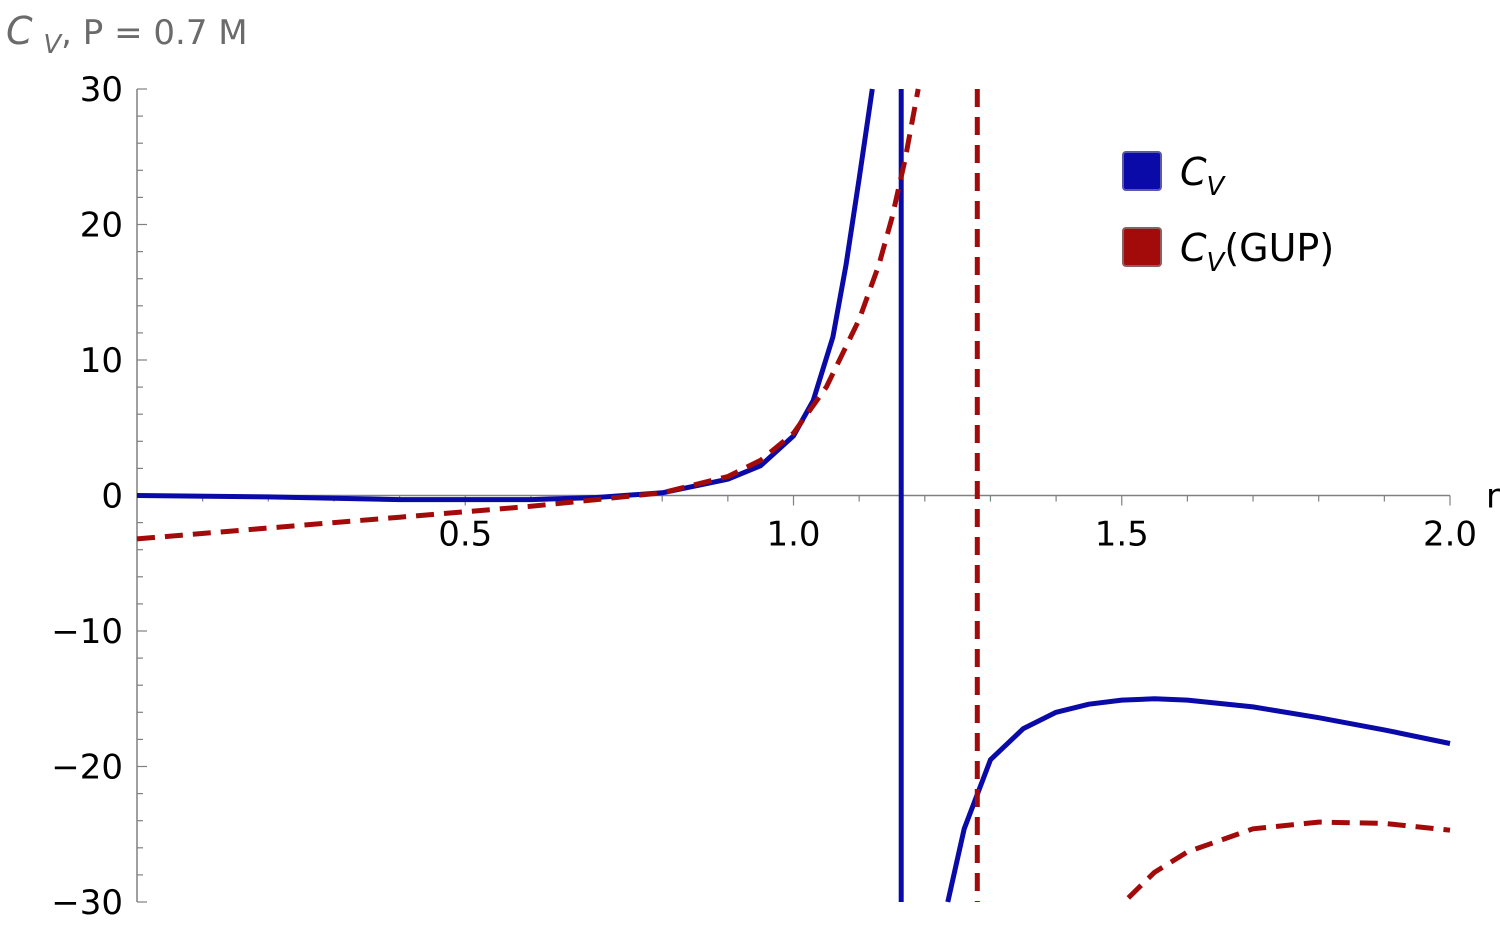 This screenshot has height=925, width=1500. What do you see at coordinates (1174, 176) in the screenshot?
I see `legend-item-cv: CV` at bounding box center [1174, 176].